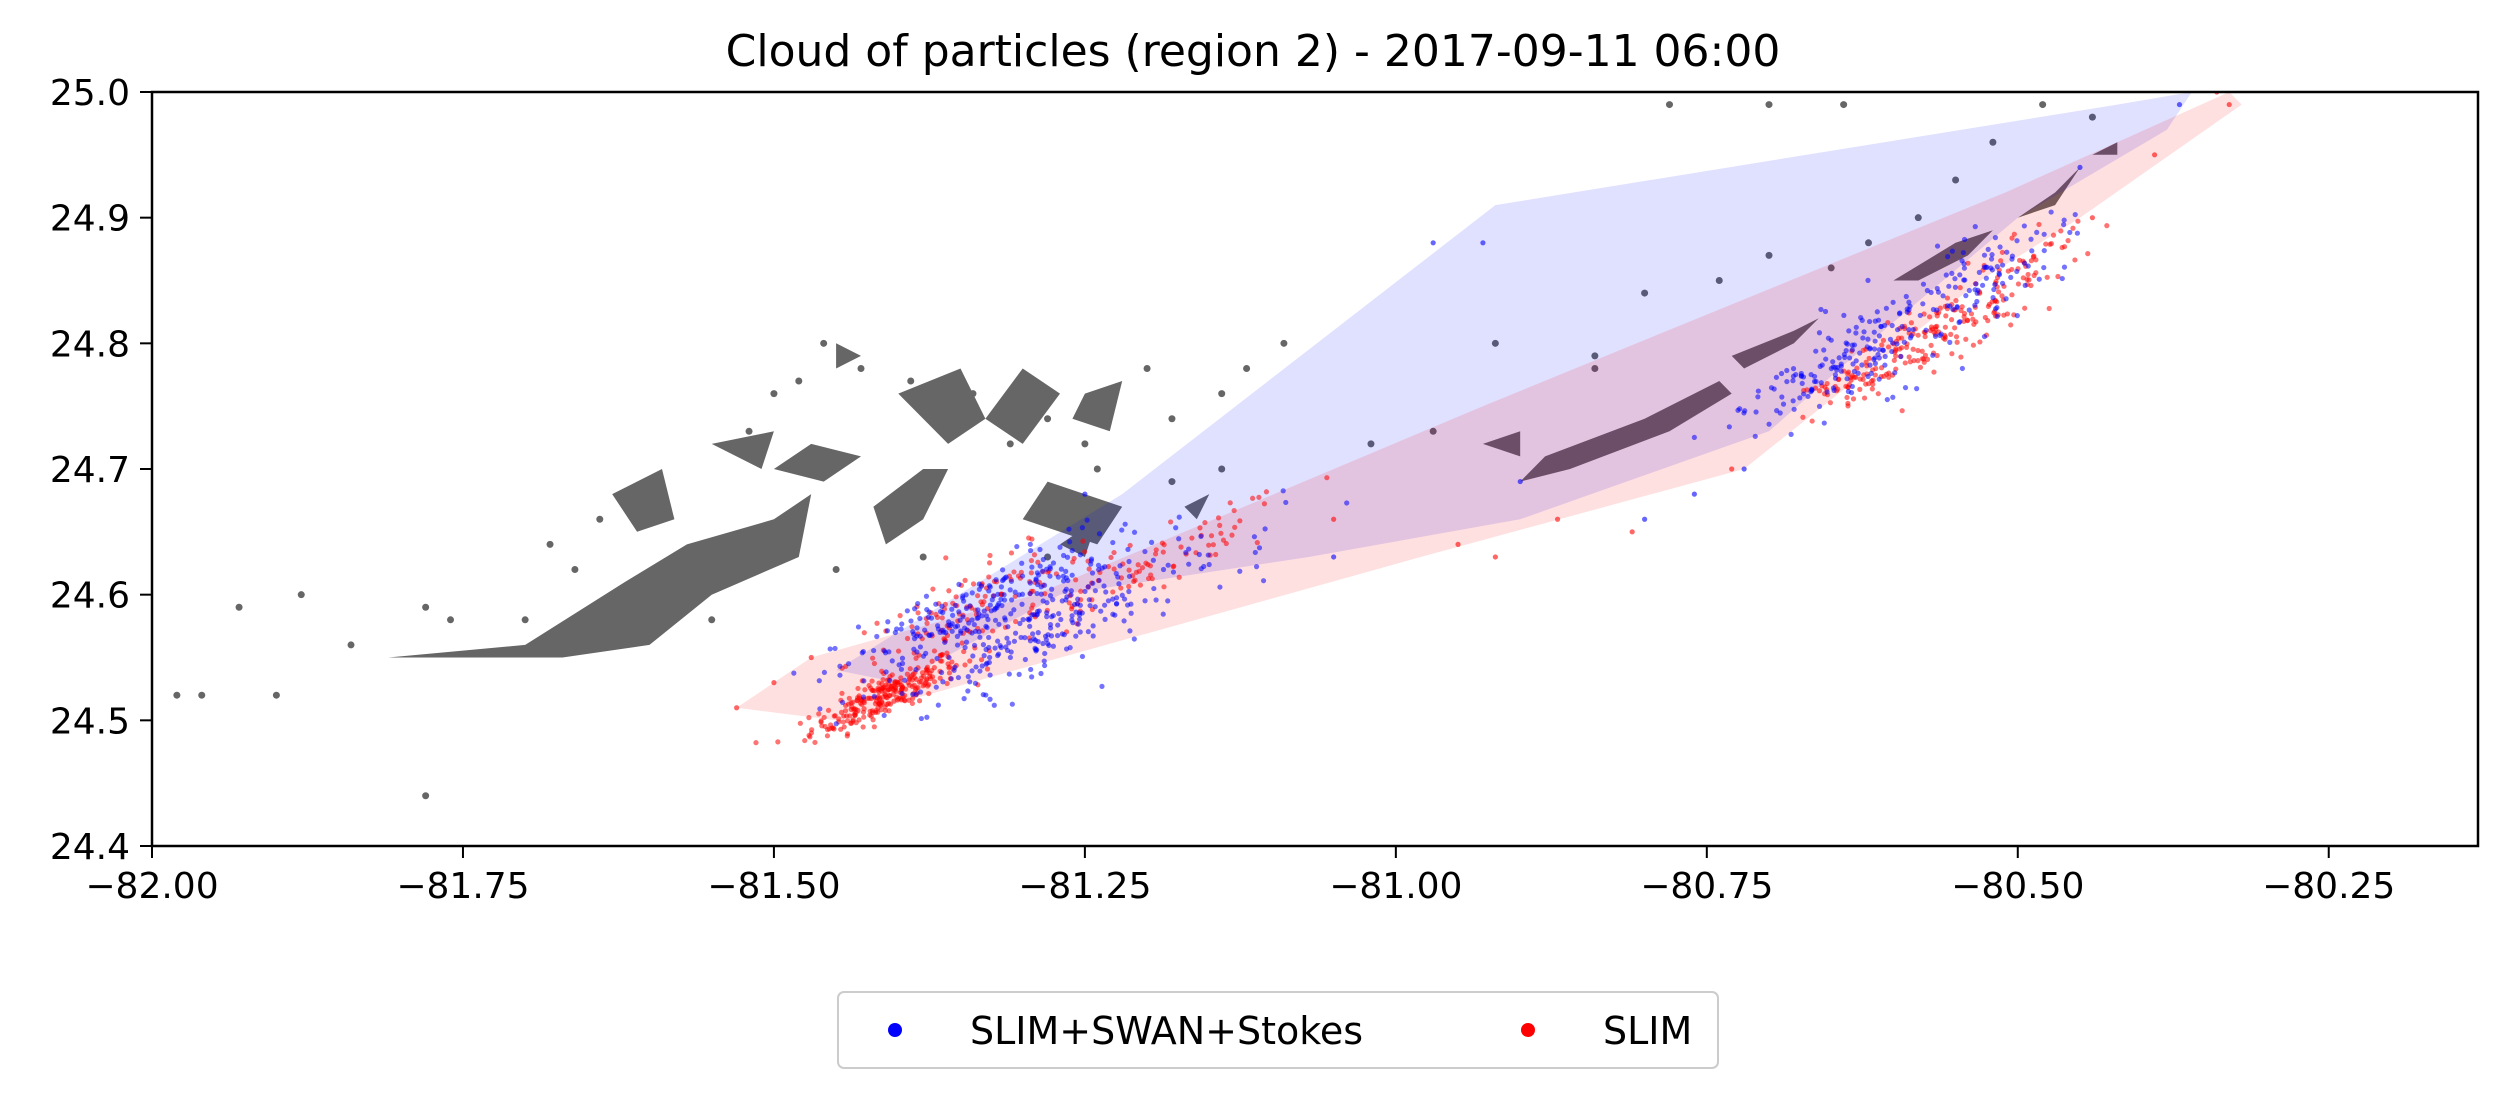 The image size is (2506, 1098). Describe the element at coordinates (1395, 886) in the screenshot. I see `x-tick-label: −81.00` at that location.